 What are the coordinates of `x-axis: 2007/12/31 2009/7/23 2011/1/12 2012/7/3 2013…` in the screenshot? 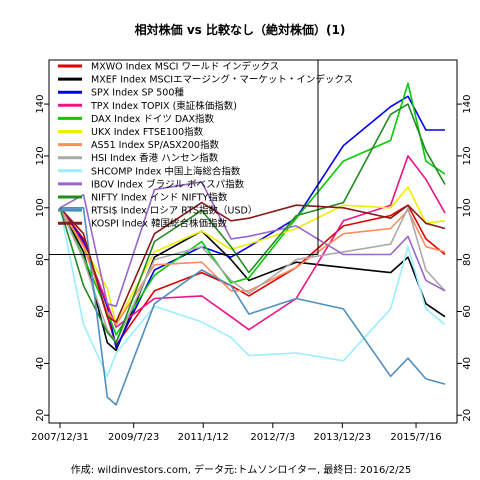 It's located at (238, 432).